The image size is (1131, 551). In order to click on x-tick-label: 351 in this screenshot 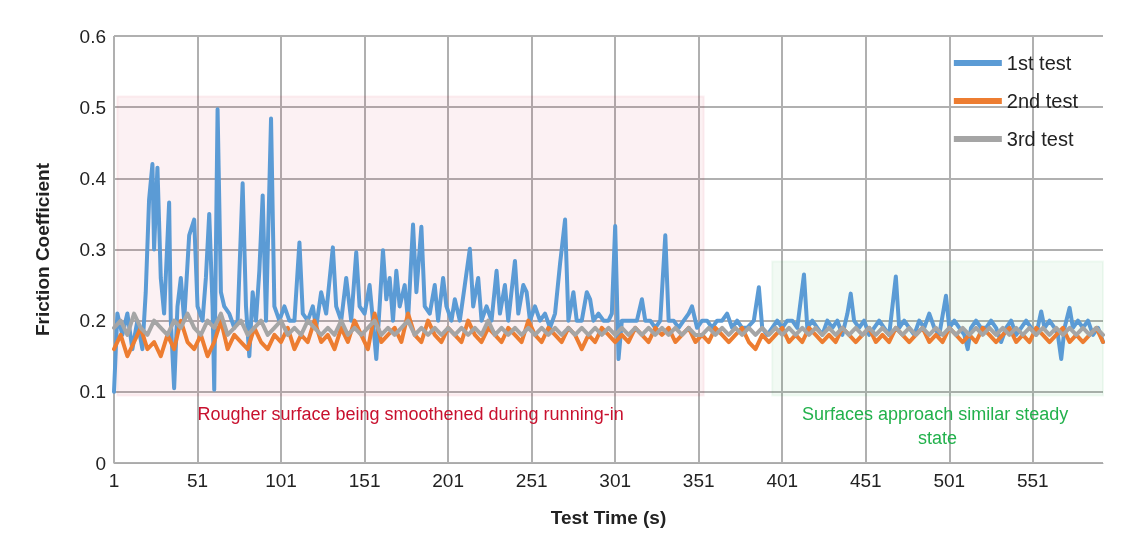, I will do `click(698, 480)`.